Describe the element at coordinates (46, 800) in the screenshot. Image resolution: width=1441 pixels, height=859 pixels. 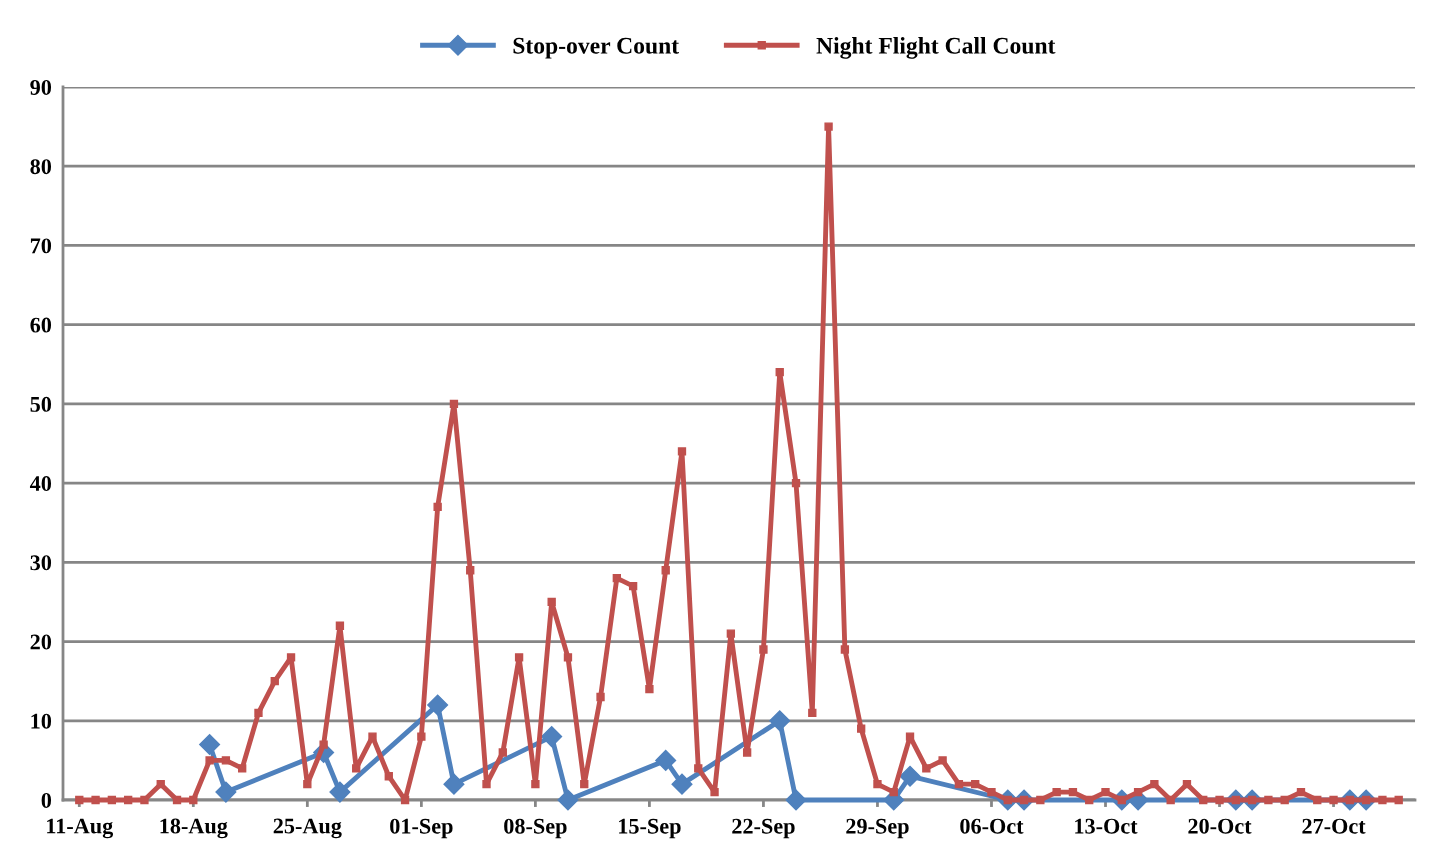
I see `y-tick-label: 0` at that location.